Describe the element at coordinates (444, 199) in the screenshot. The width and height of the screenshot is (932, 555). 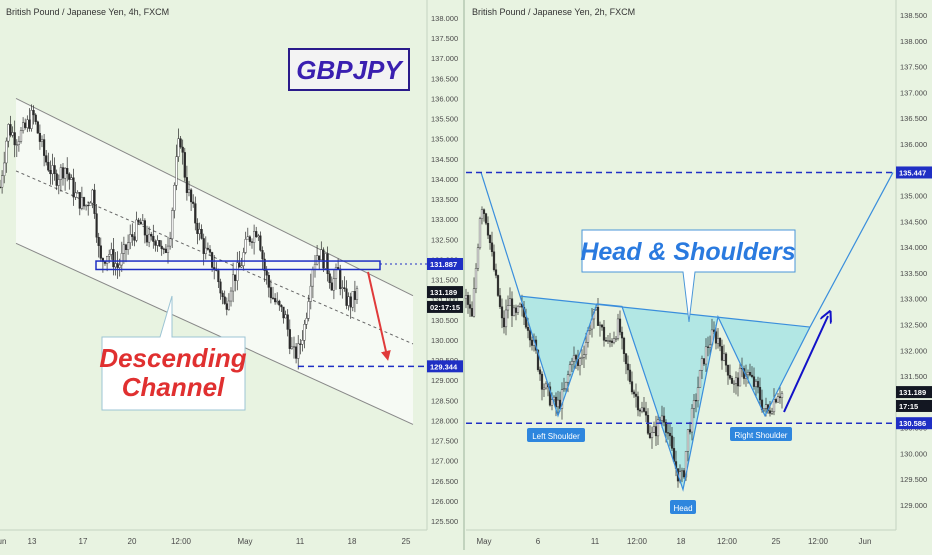
I see `left-y-tick: 133.500` at that location.